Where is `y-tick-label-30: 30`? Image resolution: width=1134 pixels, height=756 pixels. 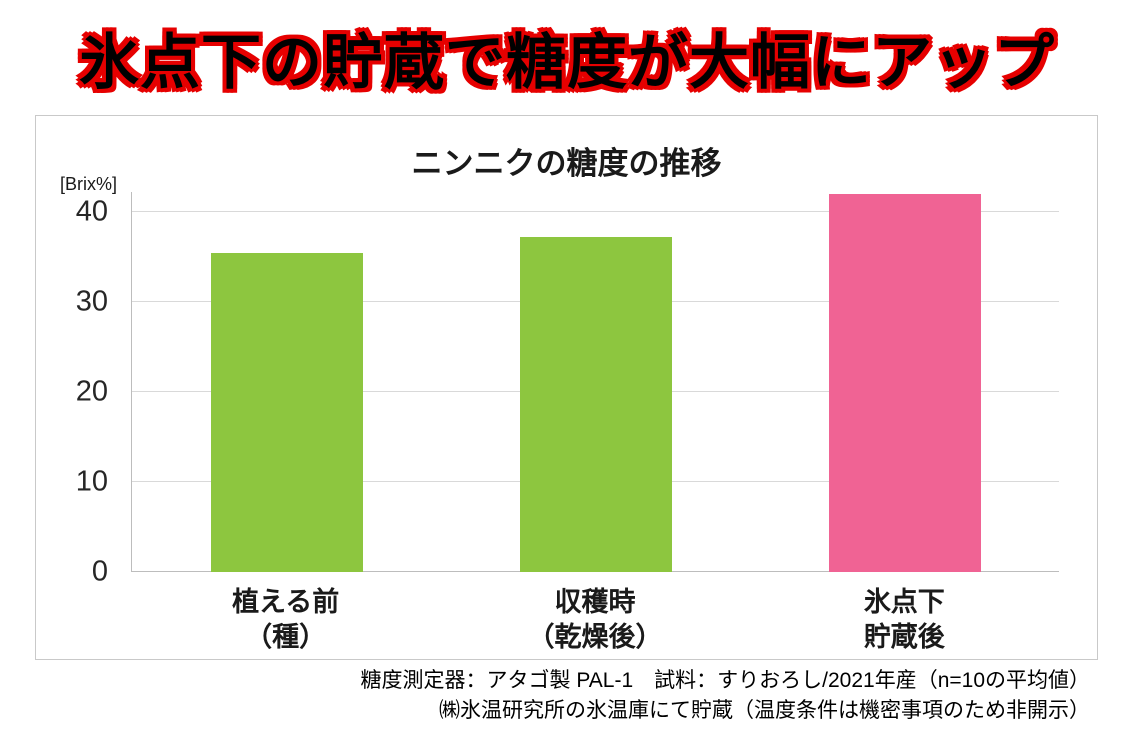
y-tick-label-30: 30 is located at coordinates (91, 301).